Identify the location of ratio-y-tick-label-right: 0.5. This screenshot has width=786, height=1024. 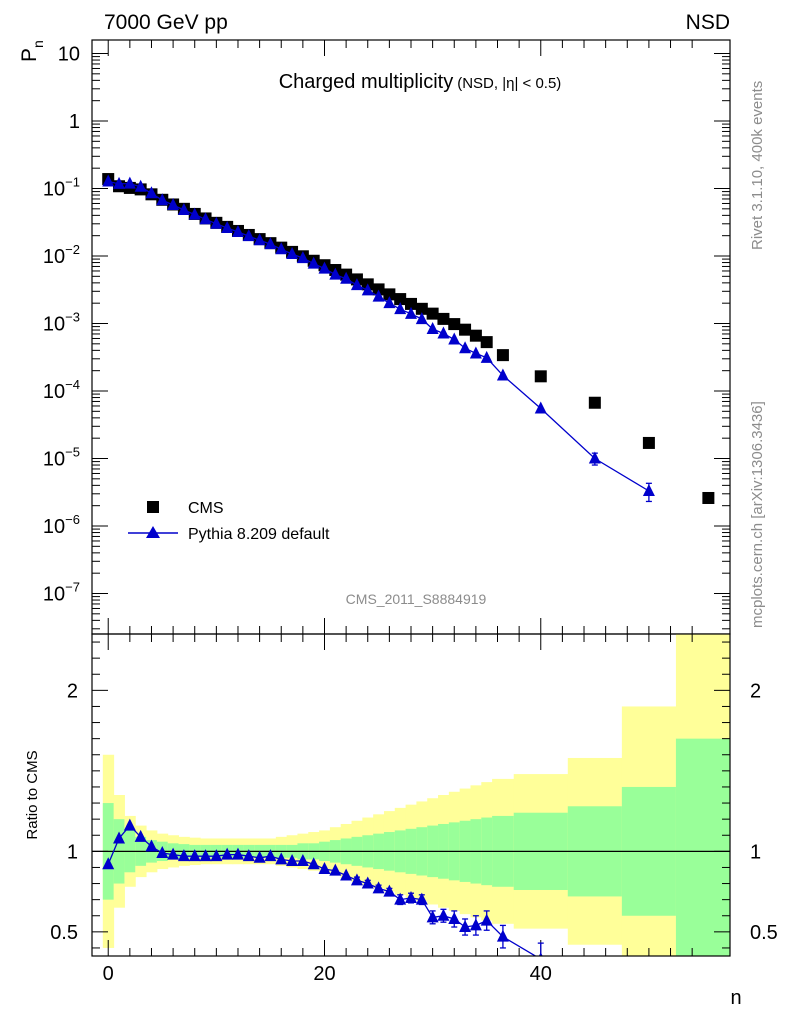
(764, 933).